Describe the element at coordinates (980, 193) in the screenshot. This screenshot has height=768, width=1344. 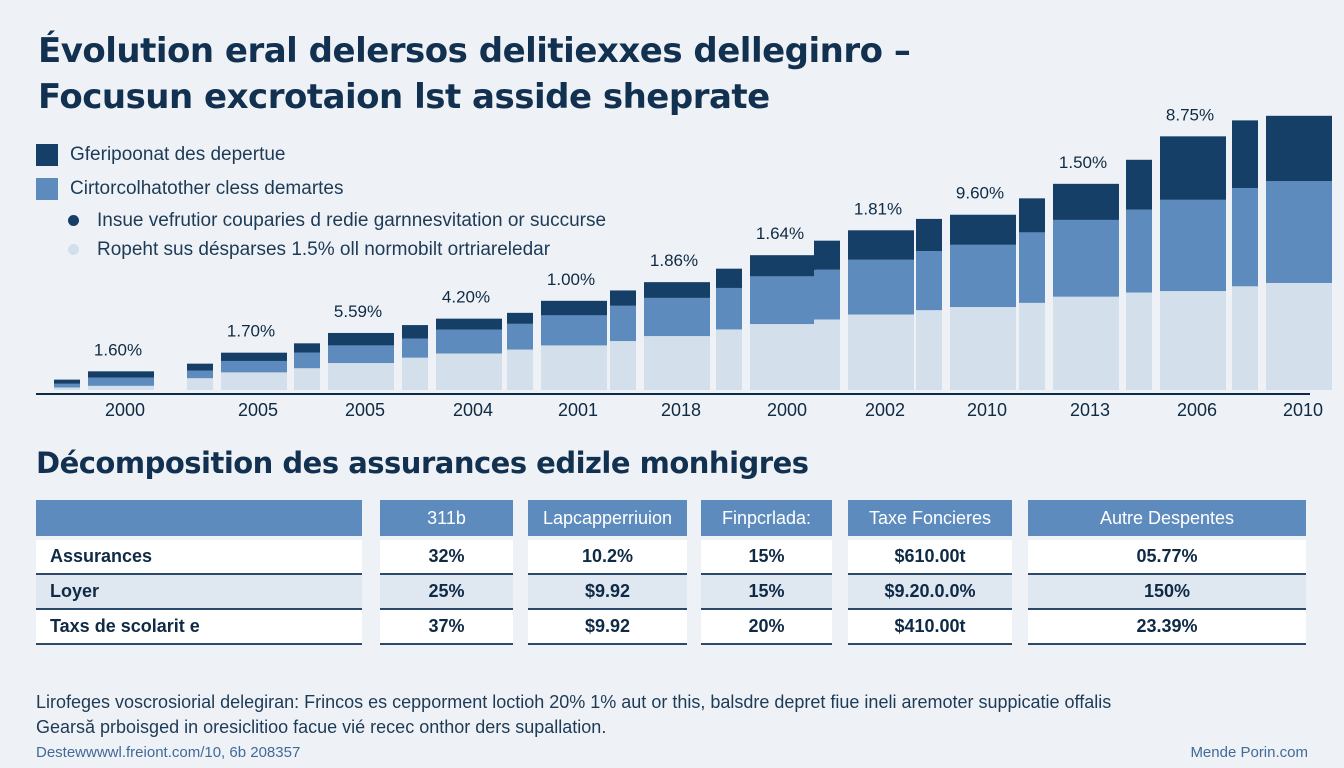
I see `data-label: 9.60%` at that location.